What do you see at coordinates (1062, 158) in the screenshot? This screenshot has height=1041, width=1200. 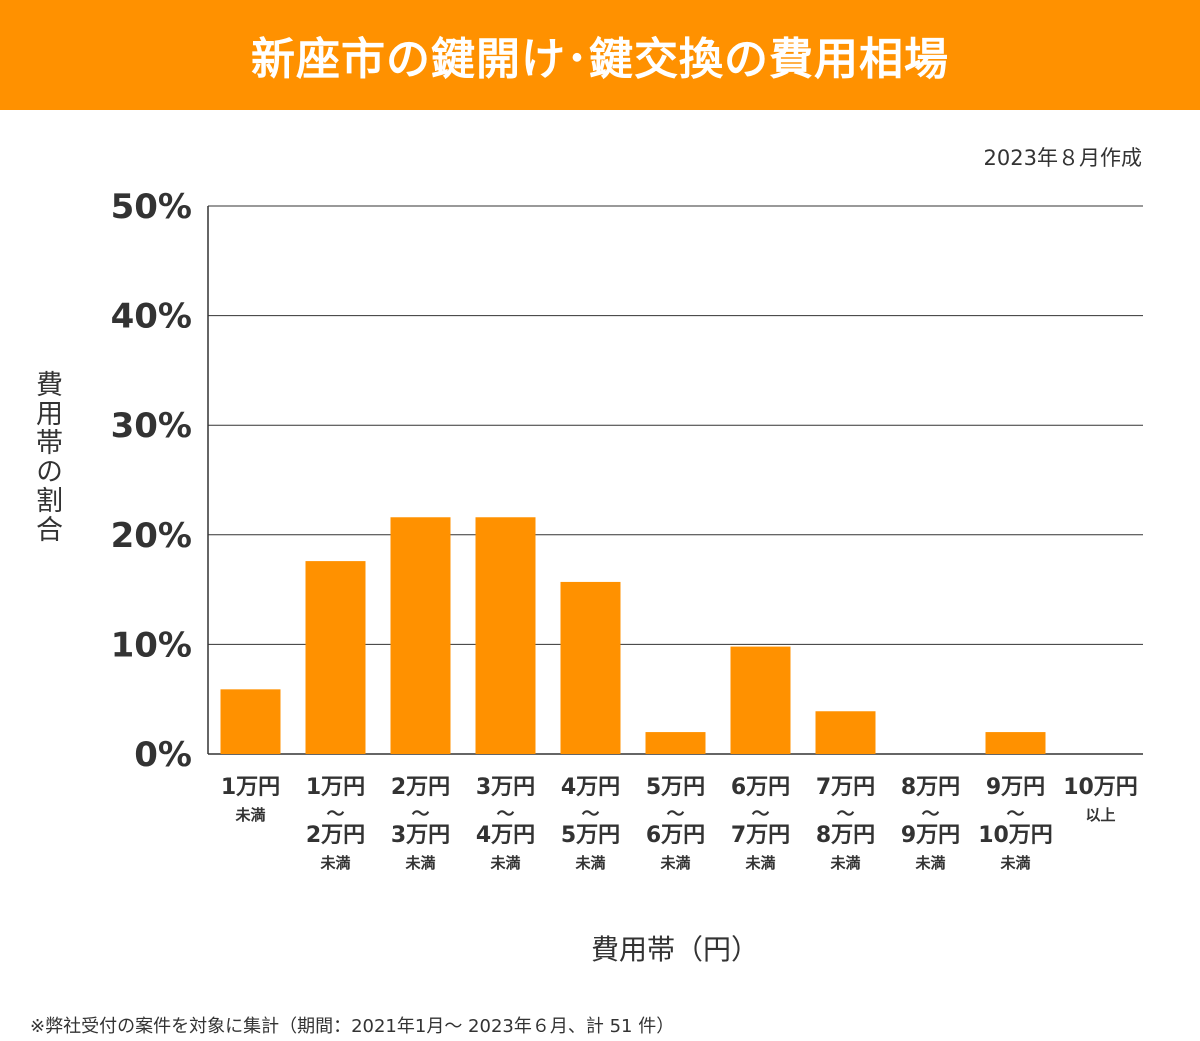 I see `date-note: 2023年８月作成` at bounding box center [1062, 158].